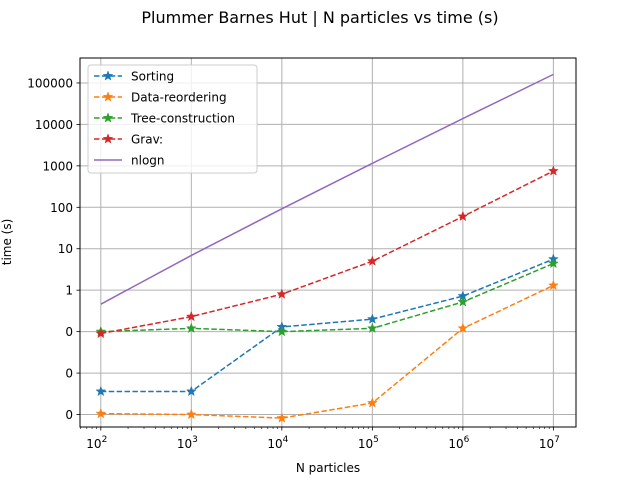  I want to click on y-tick-label: 100000, so click(50, 83).